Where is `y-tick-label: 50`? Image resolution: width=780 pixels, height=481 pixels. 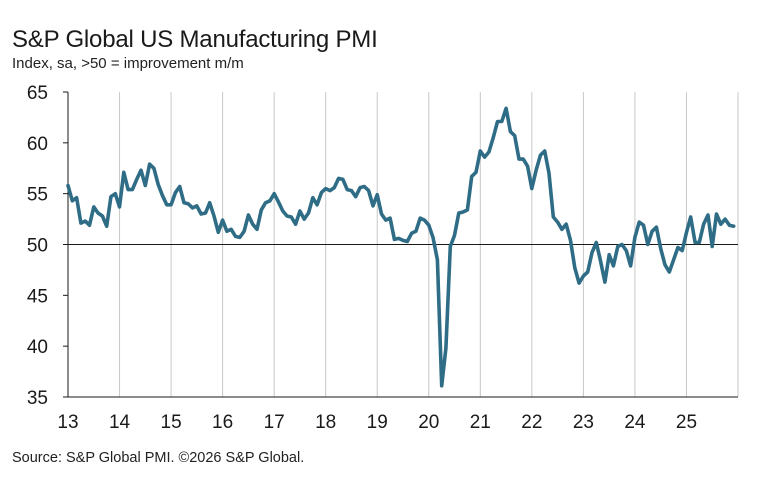 y-tick-label: 50 is located at coordinates (37, 246).